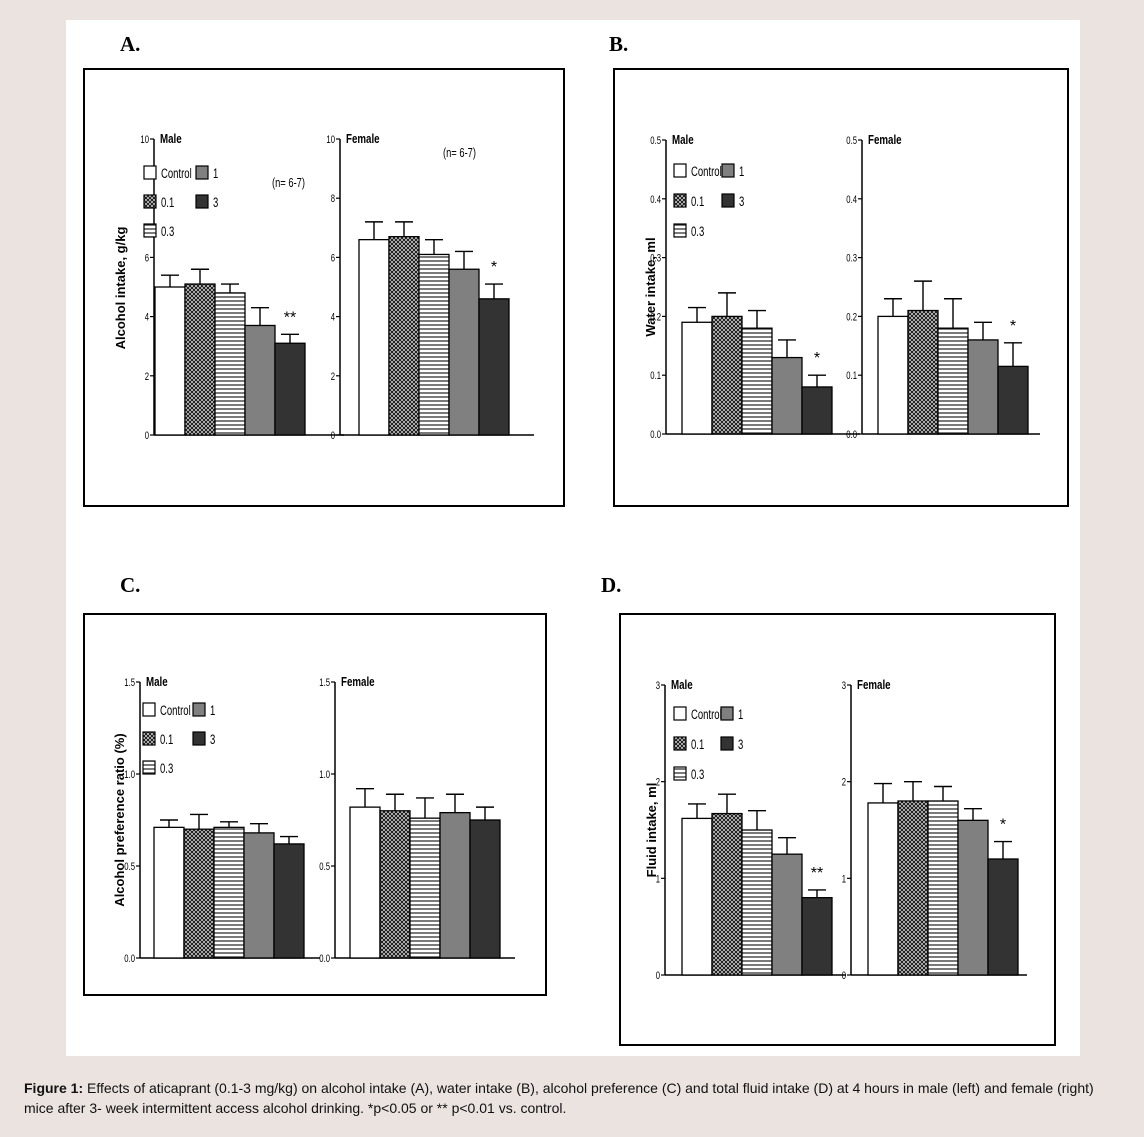 Image resolution: width=1144 pixels, height=1137 pixels. I want to click on panel-b-female-y-tick-label: 0.0, so click(851, 435).